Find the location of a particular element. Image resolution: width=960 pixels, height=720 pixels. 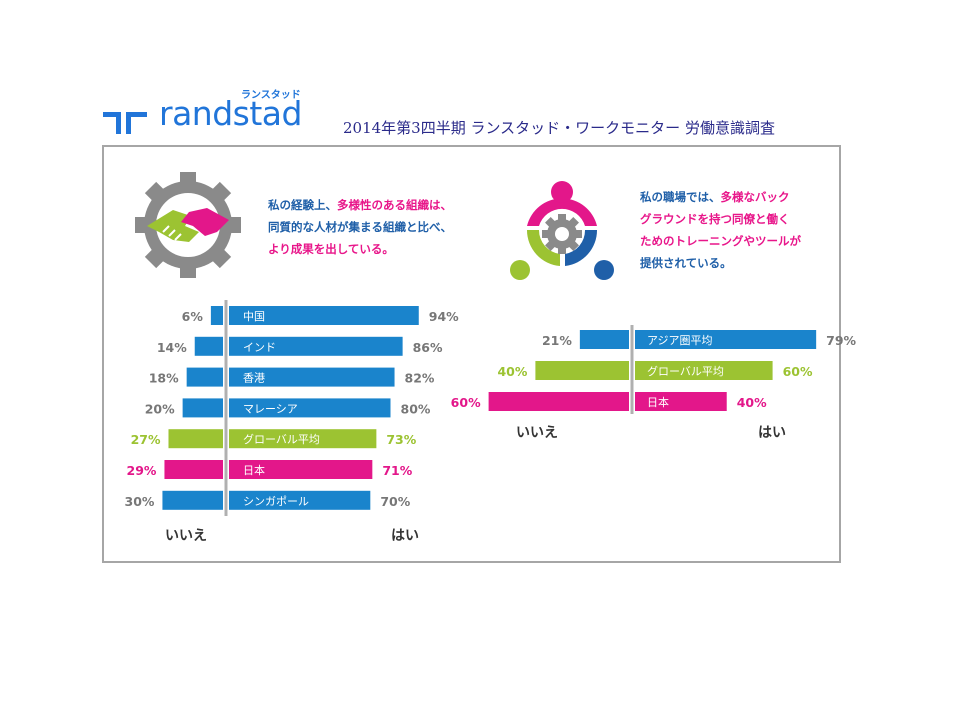

brand-name: randstad is located at coordinates (230, 113).